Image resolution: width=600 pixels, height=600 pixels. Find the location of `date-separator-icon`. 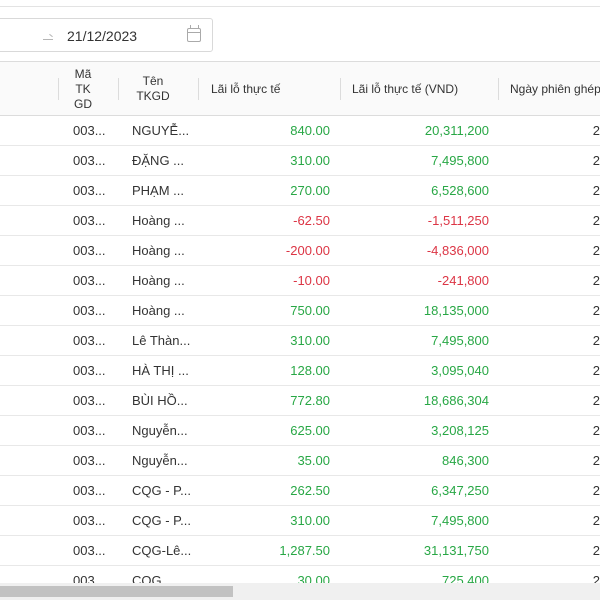

date-separator-icon is located at coordinates (49, 36).